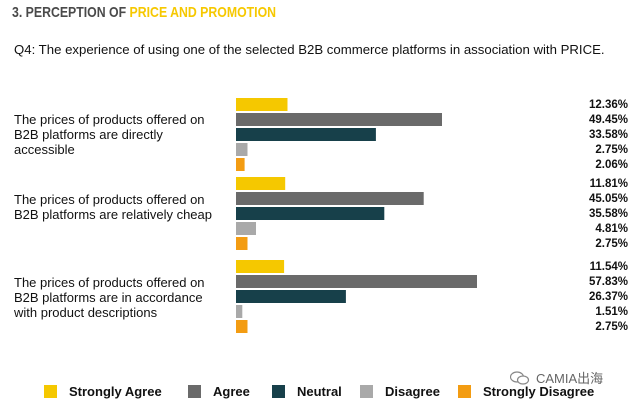  Describe the element at coordinates (242, 149) in the screenshot. I see `bar-disagree-q1` at that location.